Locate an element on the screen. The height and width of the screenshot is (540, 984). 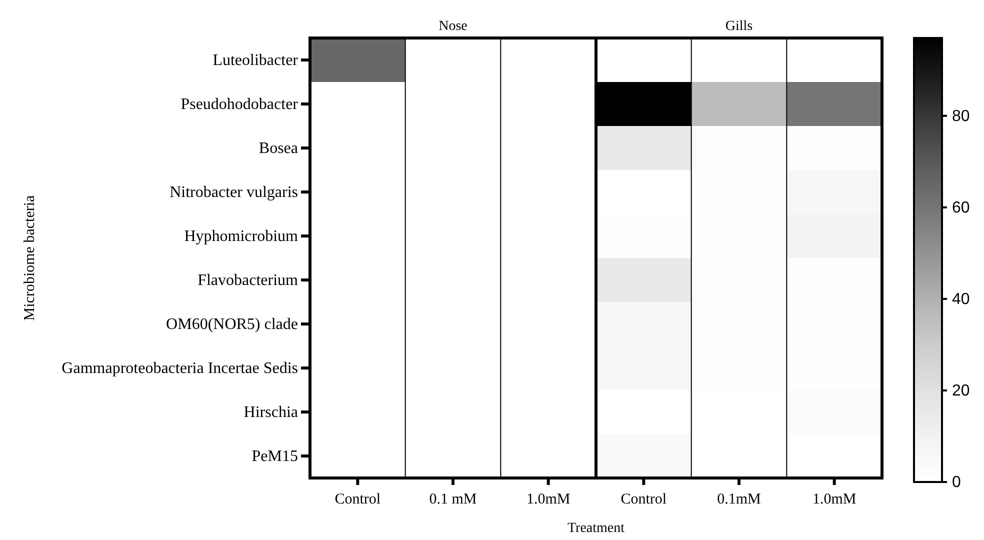
color-bar-label: 40 is located at coordinates (961, 299).